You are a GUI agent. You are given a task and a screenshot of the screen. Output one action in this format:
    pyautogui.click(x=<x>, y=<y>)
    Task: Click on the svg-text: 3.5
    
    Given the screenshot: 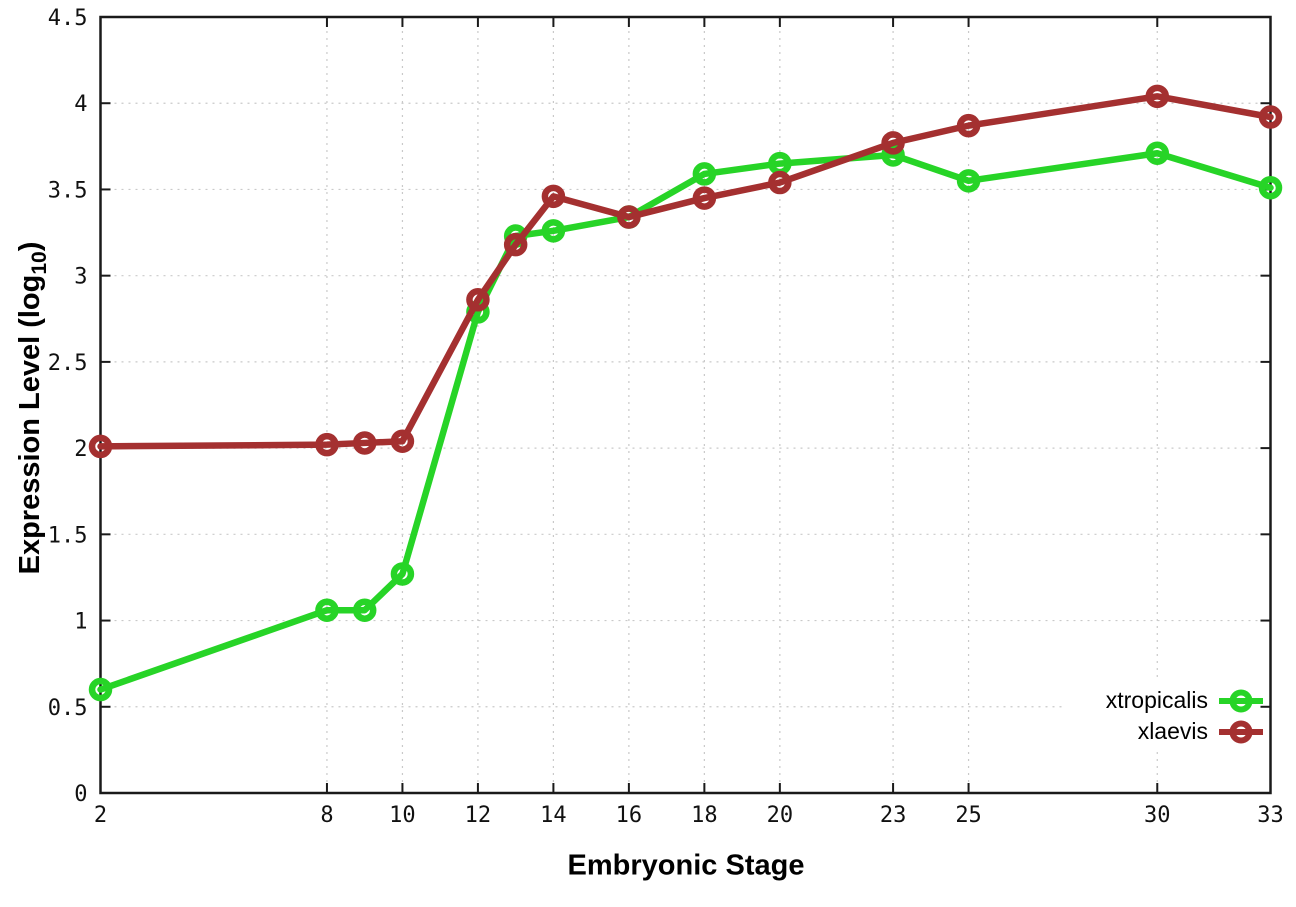 What is the action you would take?
    pyautogui.click(x=68, y=190)
    